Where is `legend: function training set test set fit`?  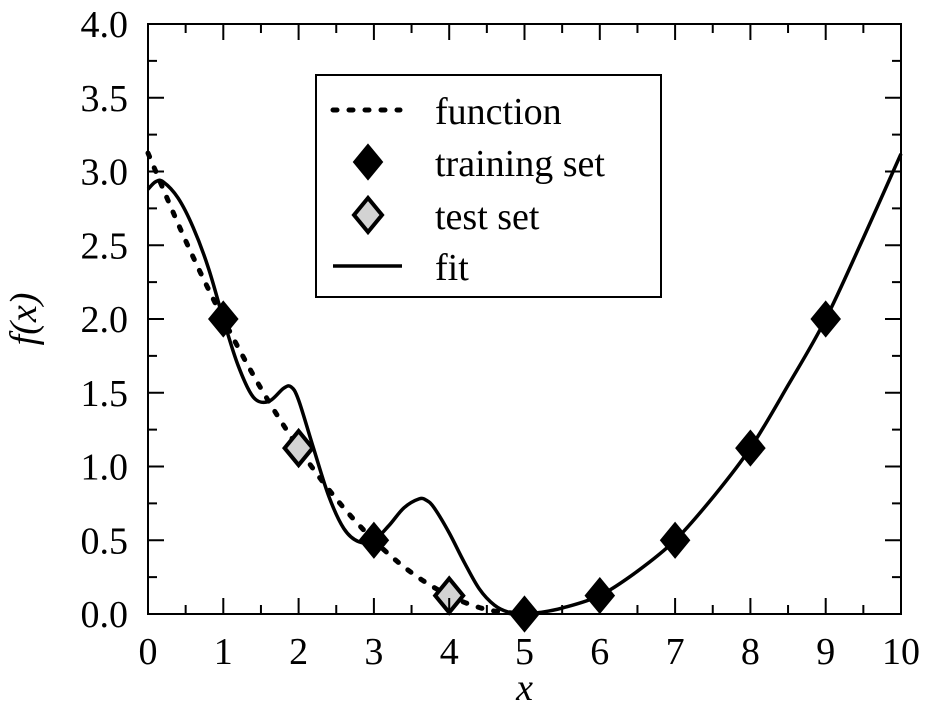
legend: function training set test set fit is located at coordinates (488, 186).